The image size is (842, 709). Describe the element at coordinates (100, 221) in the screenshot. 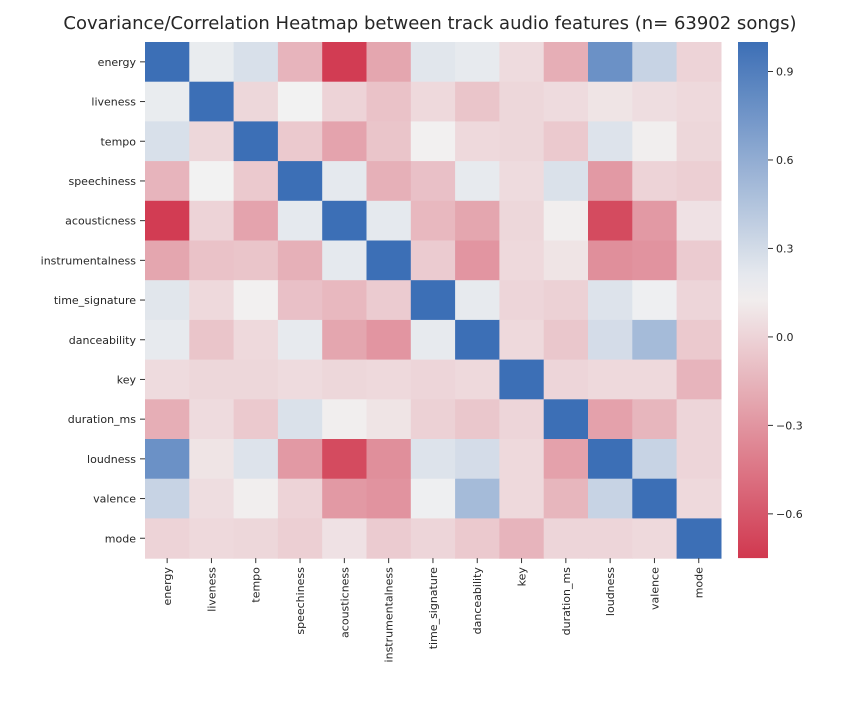

I see `y-tick-label: acousticness` at that location.